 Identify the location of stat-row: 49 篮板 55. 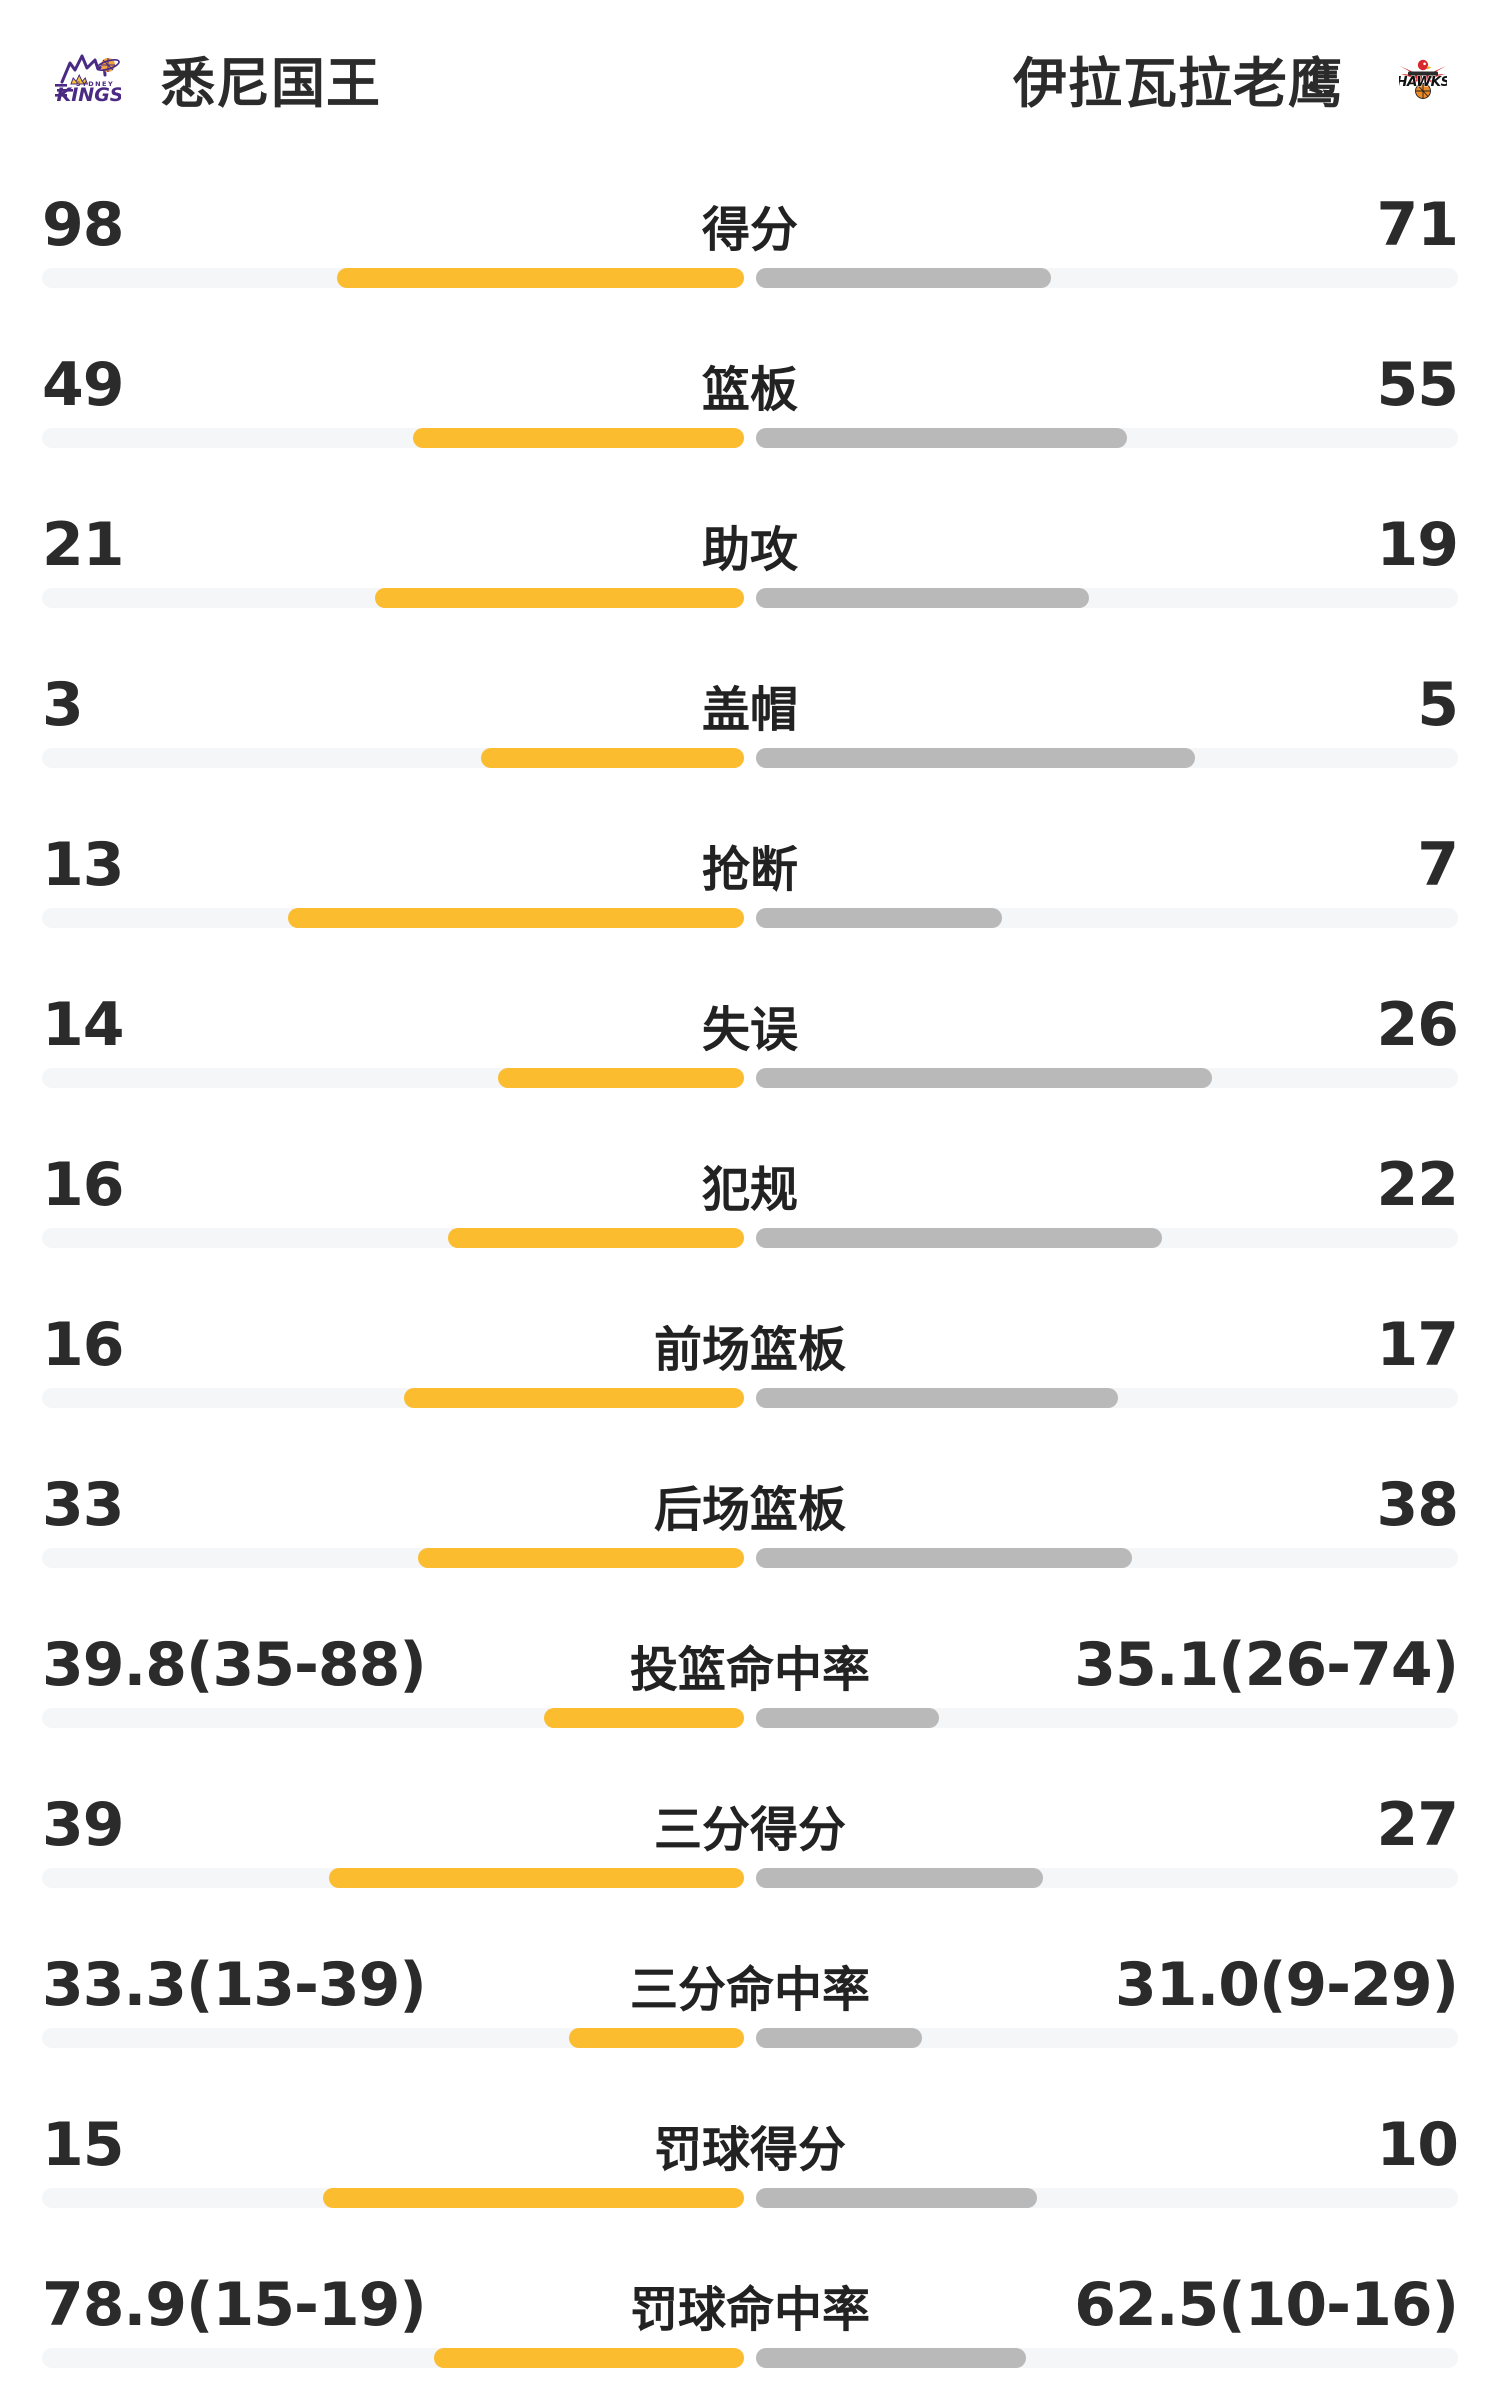
(750, 387).